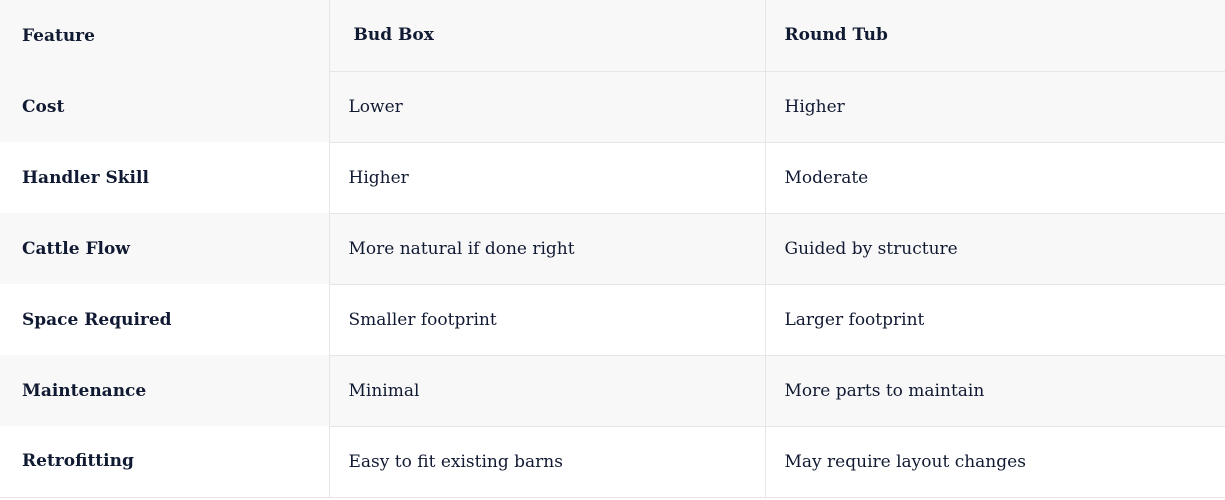  I want to click on table-row: Maintenance Minimal More parts to maintain, so click(612, 391).